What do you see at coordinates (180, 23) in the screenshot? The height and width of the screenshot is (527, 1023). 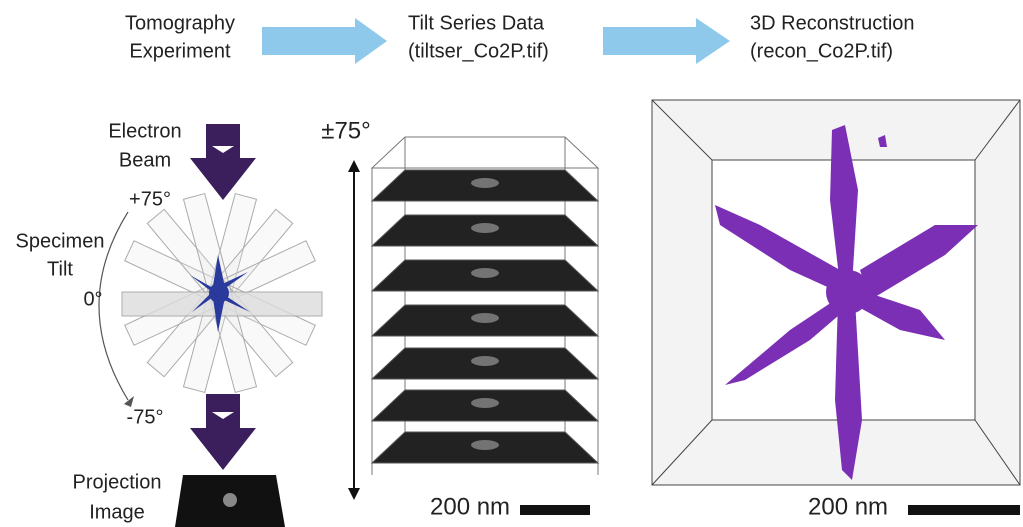 I see `step-label: Tomography` at bounding box center [180, 23].